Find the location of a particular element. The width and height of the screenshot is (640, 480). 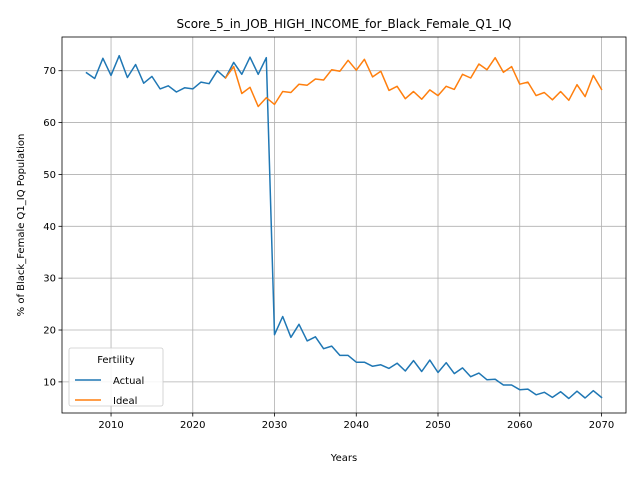

x-tick-label: 2020 is located at coordinates (192, 425).